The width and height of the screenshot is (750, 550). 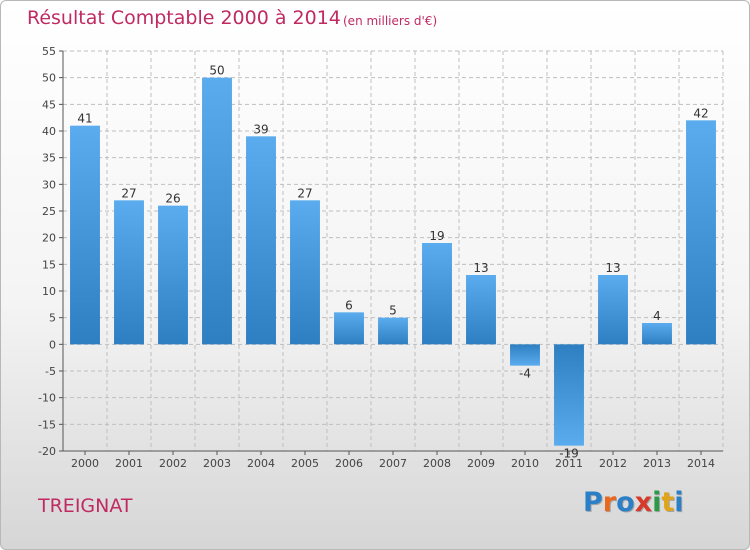 I want to click on bar-2008, so click(x=437, y=294).